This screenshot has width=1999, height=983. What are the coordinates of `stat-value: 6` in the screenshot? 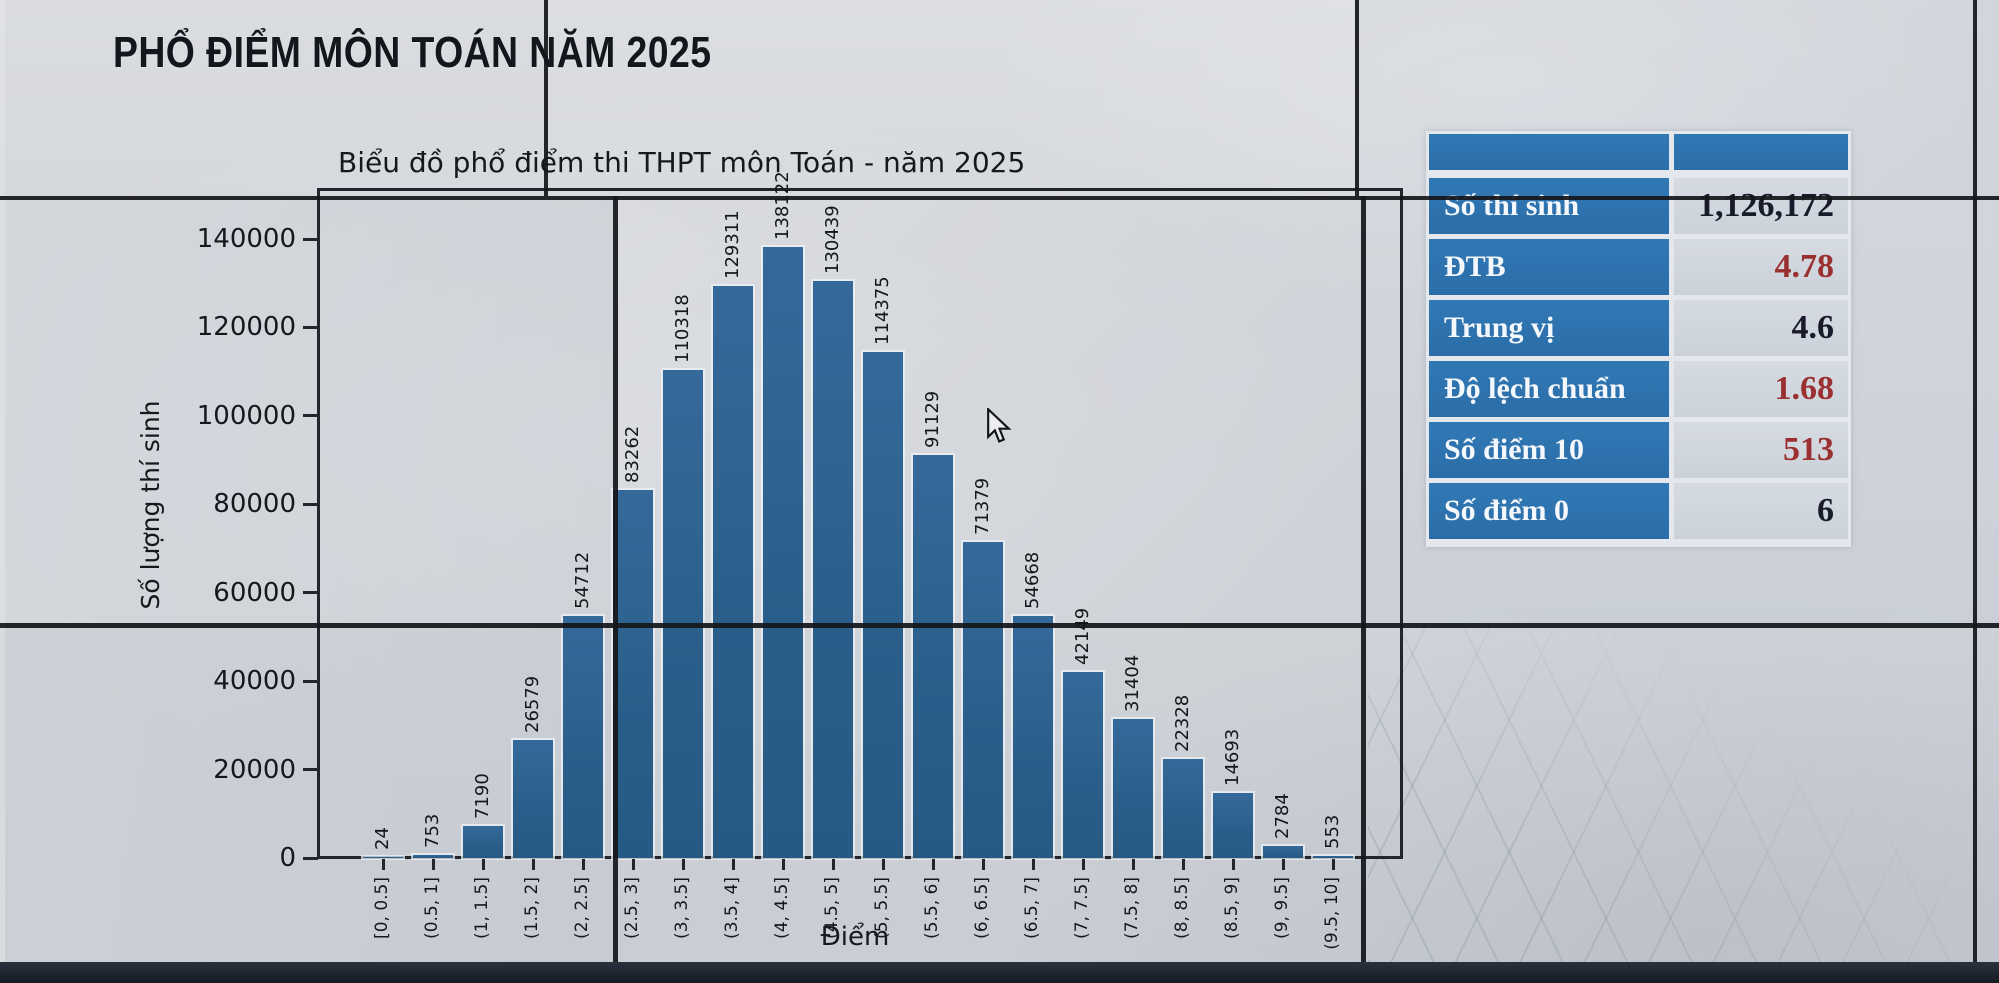 It's located at (1761, 511).